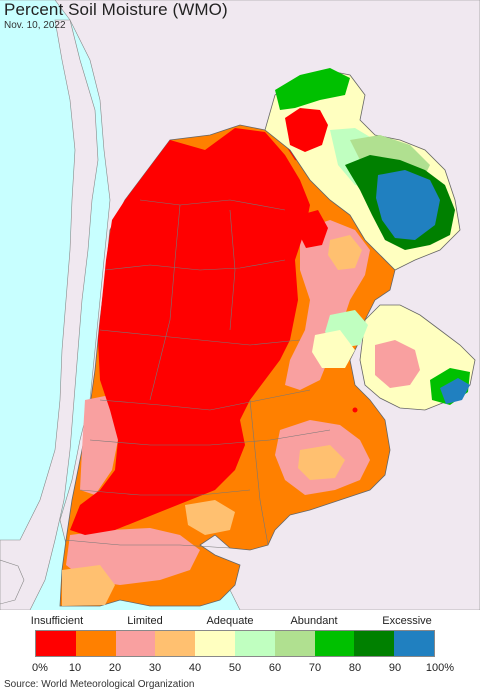  Describe the element at coordinates (145, 621) in the screenshot. I see `legend-category-limited: Limited` at that location.